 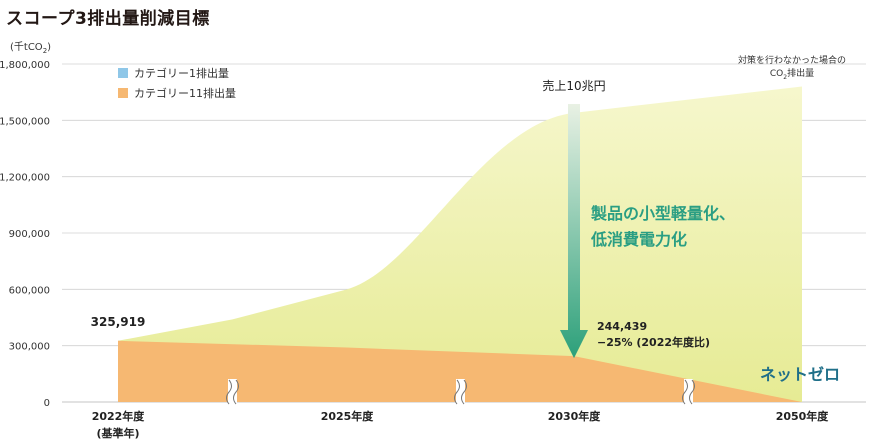 What do you see at coordinates (800, 374) in the screenshot?
I see `netzero-label: ネットゼロ` at bounding box center [800, 374].